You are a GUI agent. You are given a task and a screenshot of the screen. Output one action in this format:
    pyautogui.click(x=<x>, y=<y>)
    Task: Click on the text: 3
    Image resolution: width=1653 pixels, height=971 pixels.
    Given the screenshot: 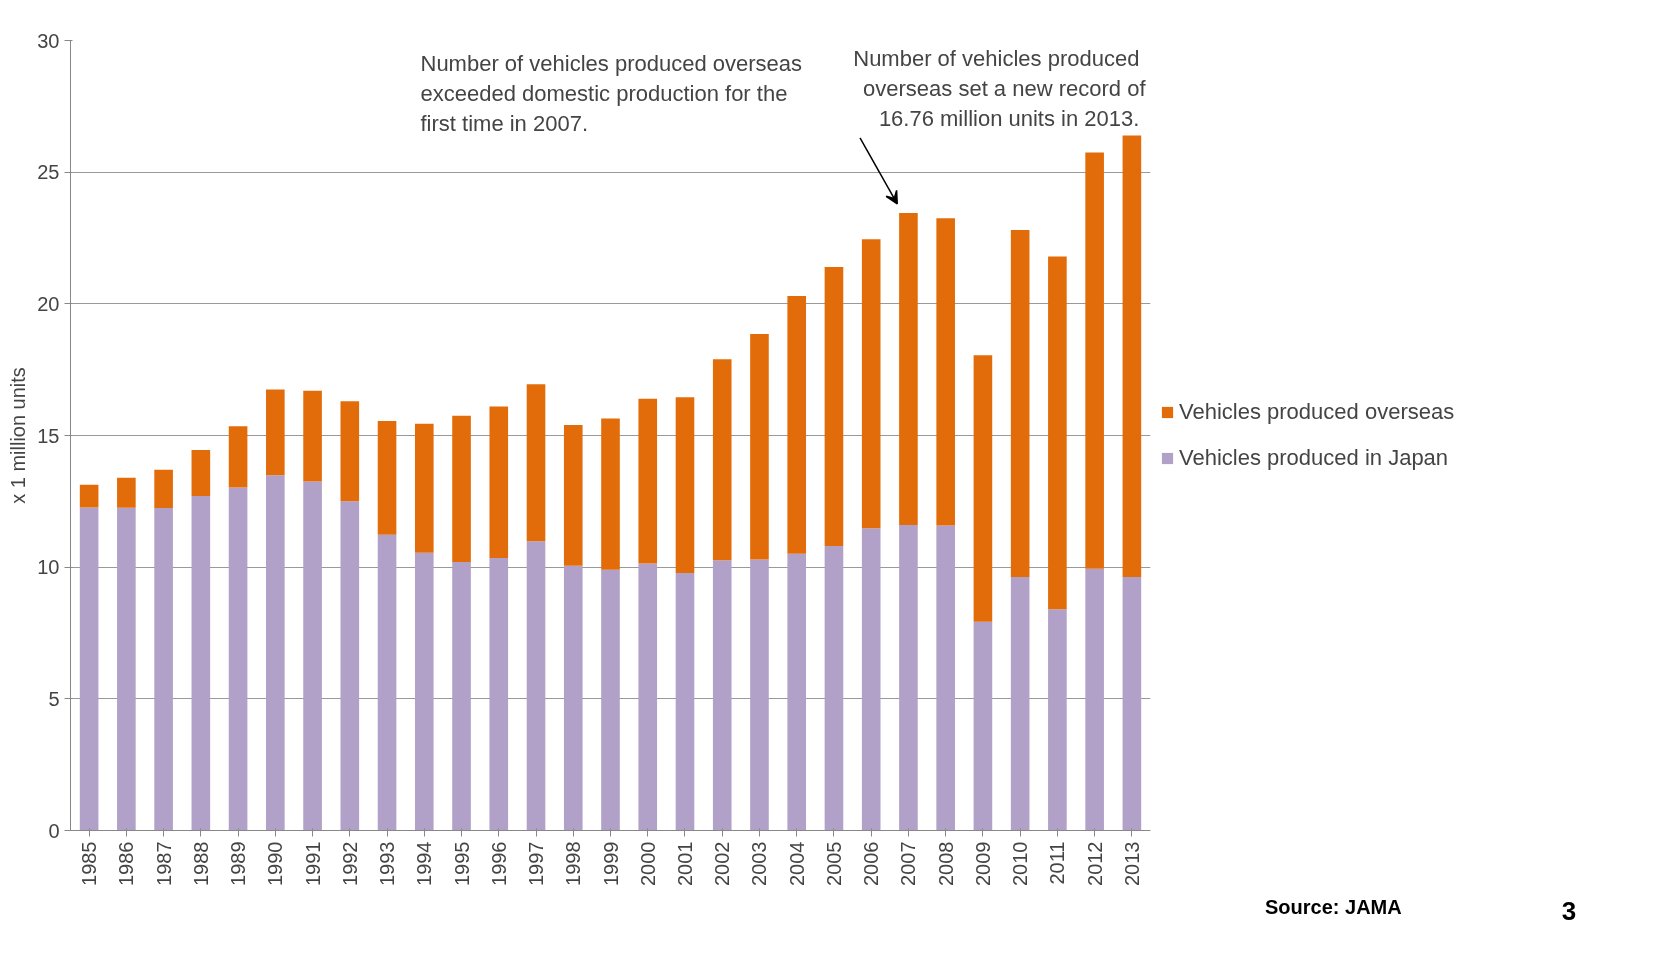 What is the action you would take?
    pyautogui.click(x=1569, y=911)
    